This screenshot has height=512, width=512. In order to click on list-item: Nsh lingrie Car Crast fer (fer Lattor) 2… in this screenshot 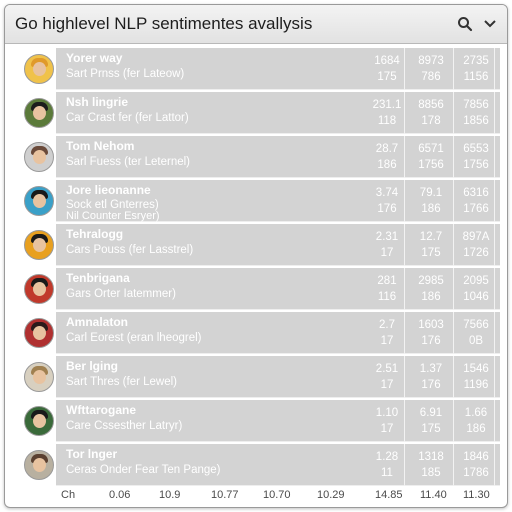, I will do `click(257, 113)`.